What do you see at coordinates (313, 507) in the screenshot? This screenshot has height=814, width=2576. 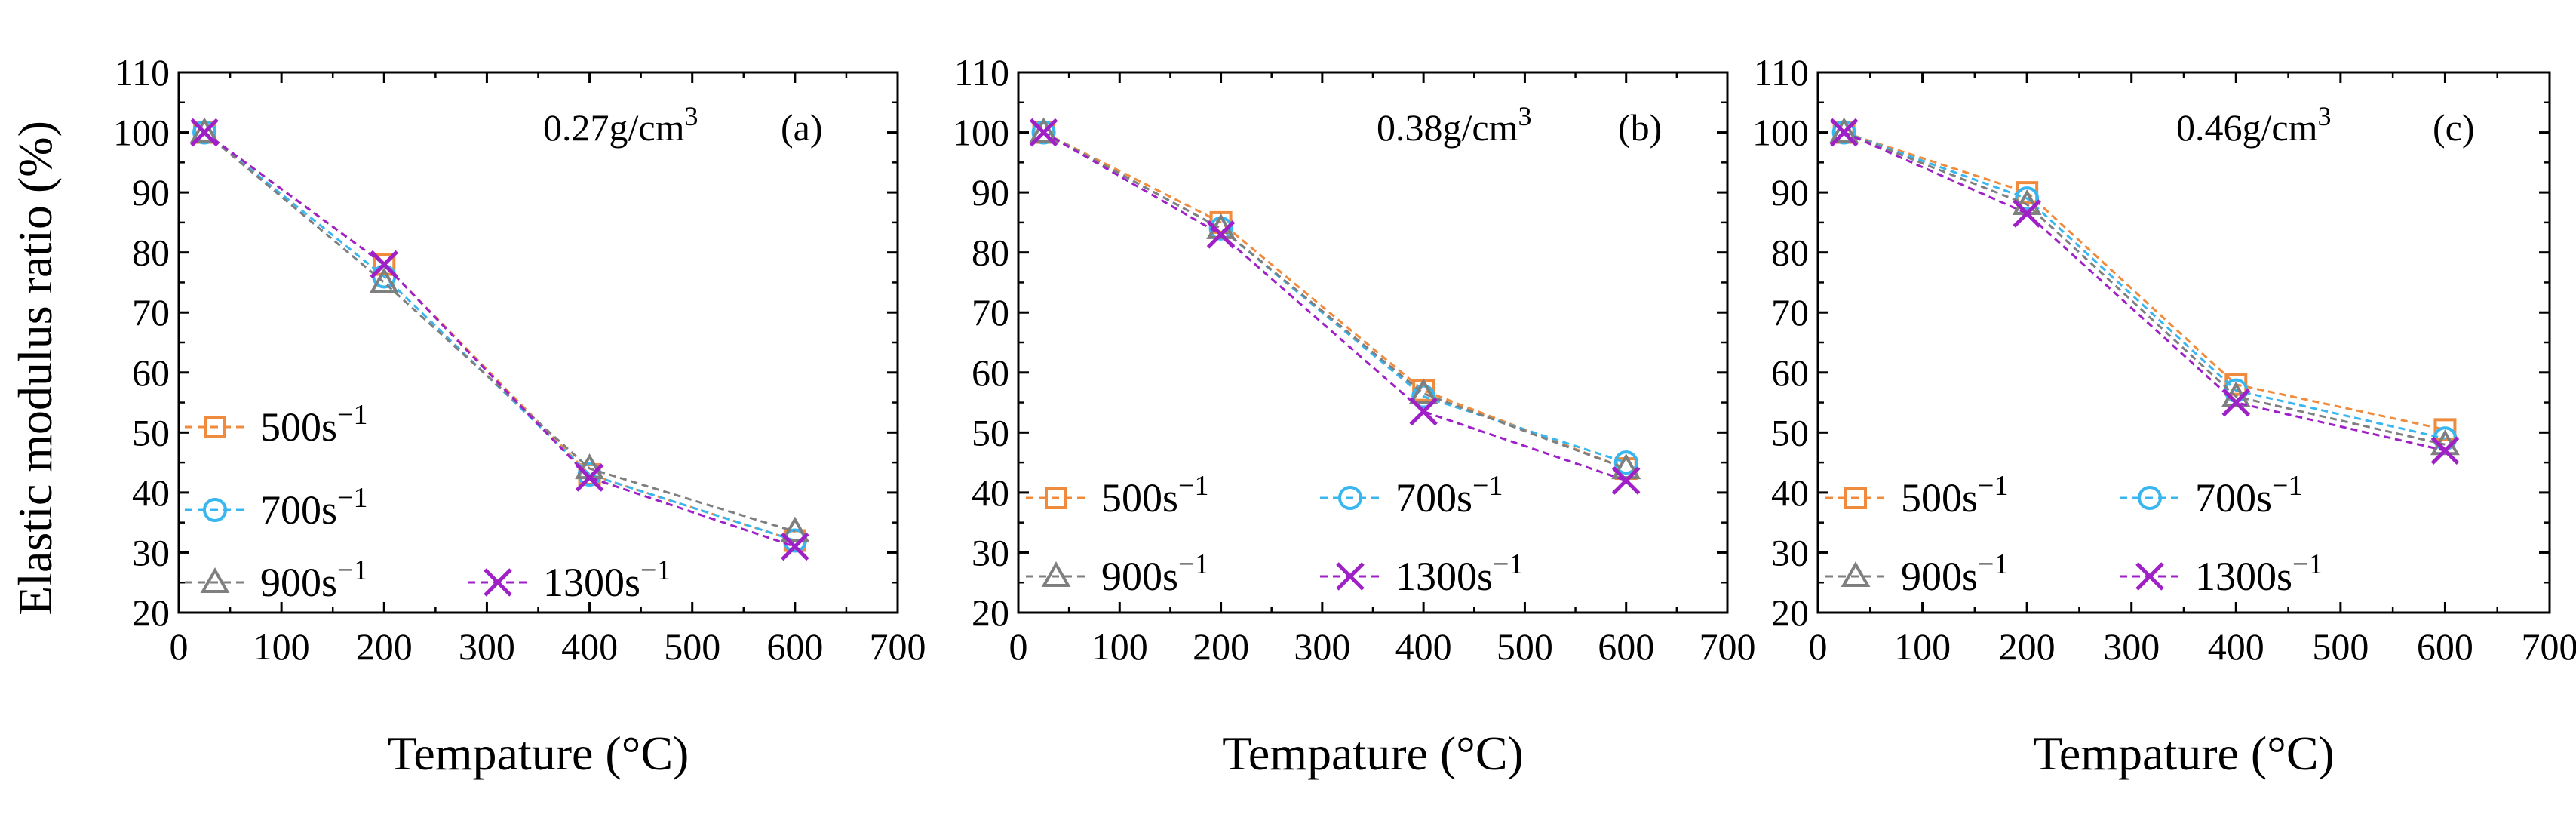 I see `legend-label-0-1: 700s−1` at bounding box center [313, 507].